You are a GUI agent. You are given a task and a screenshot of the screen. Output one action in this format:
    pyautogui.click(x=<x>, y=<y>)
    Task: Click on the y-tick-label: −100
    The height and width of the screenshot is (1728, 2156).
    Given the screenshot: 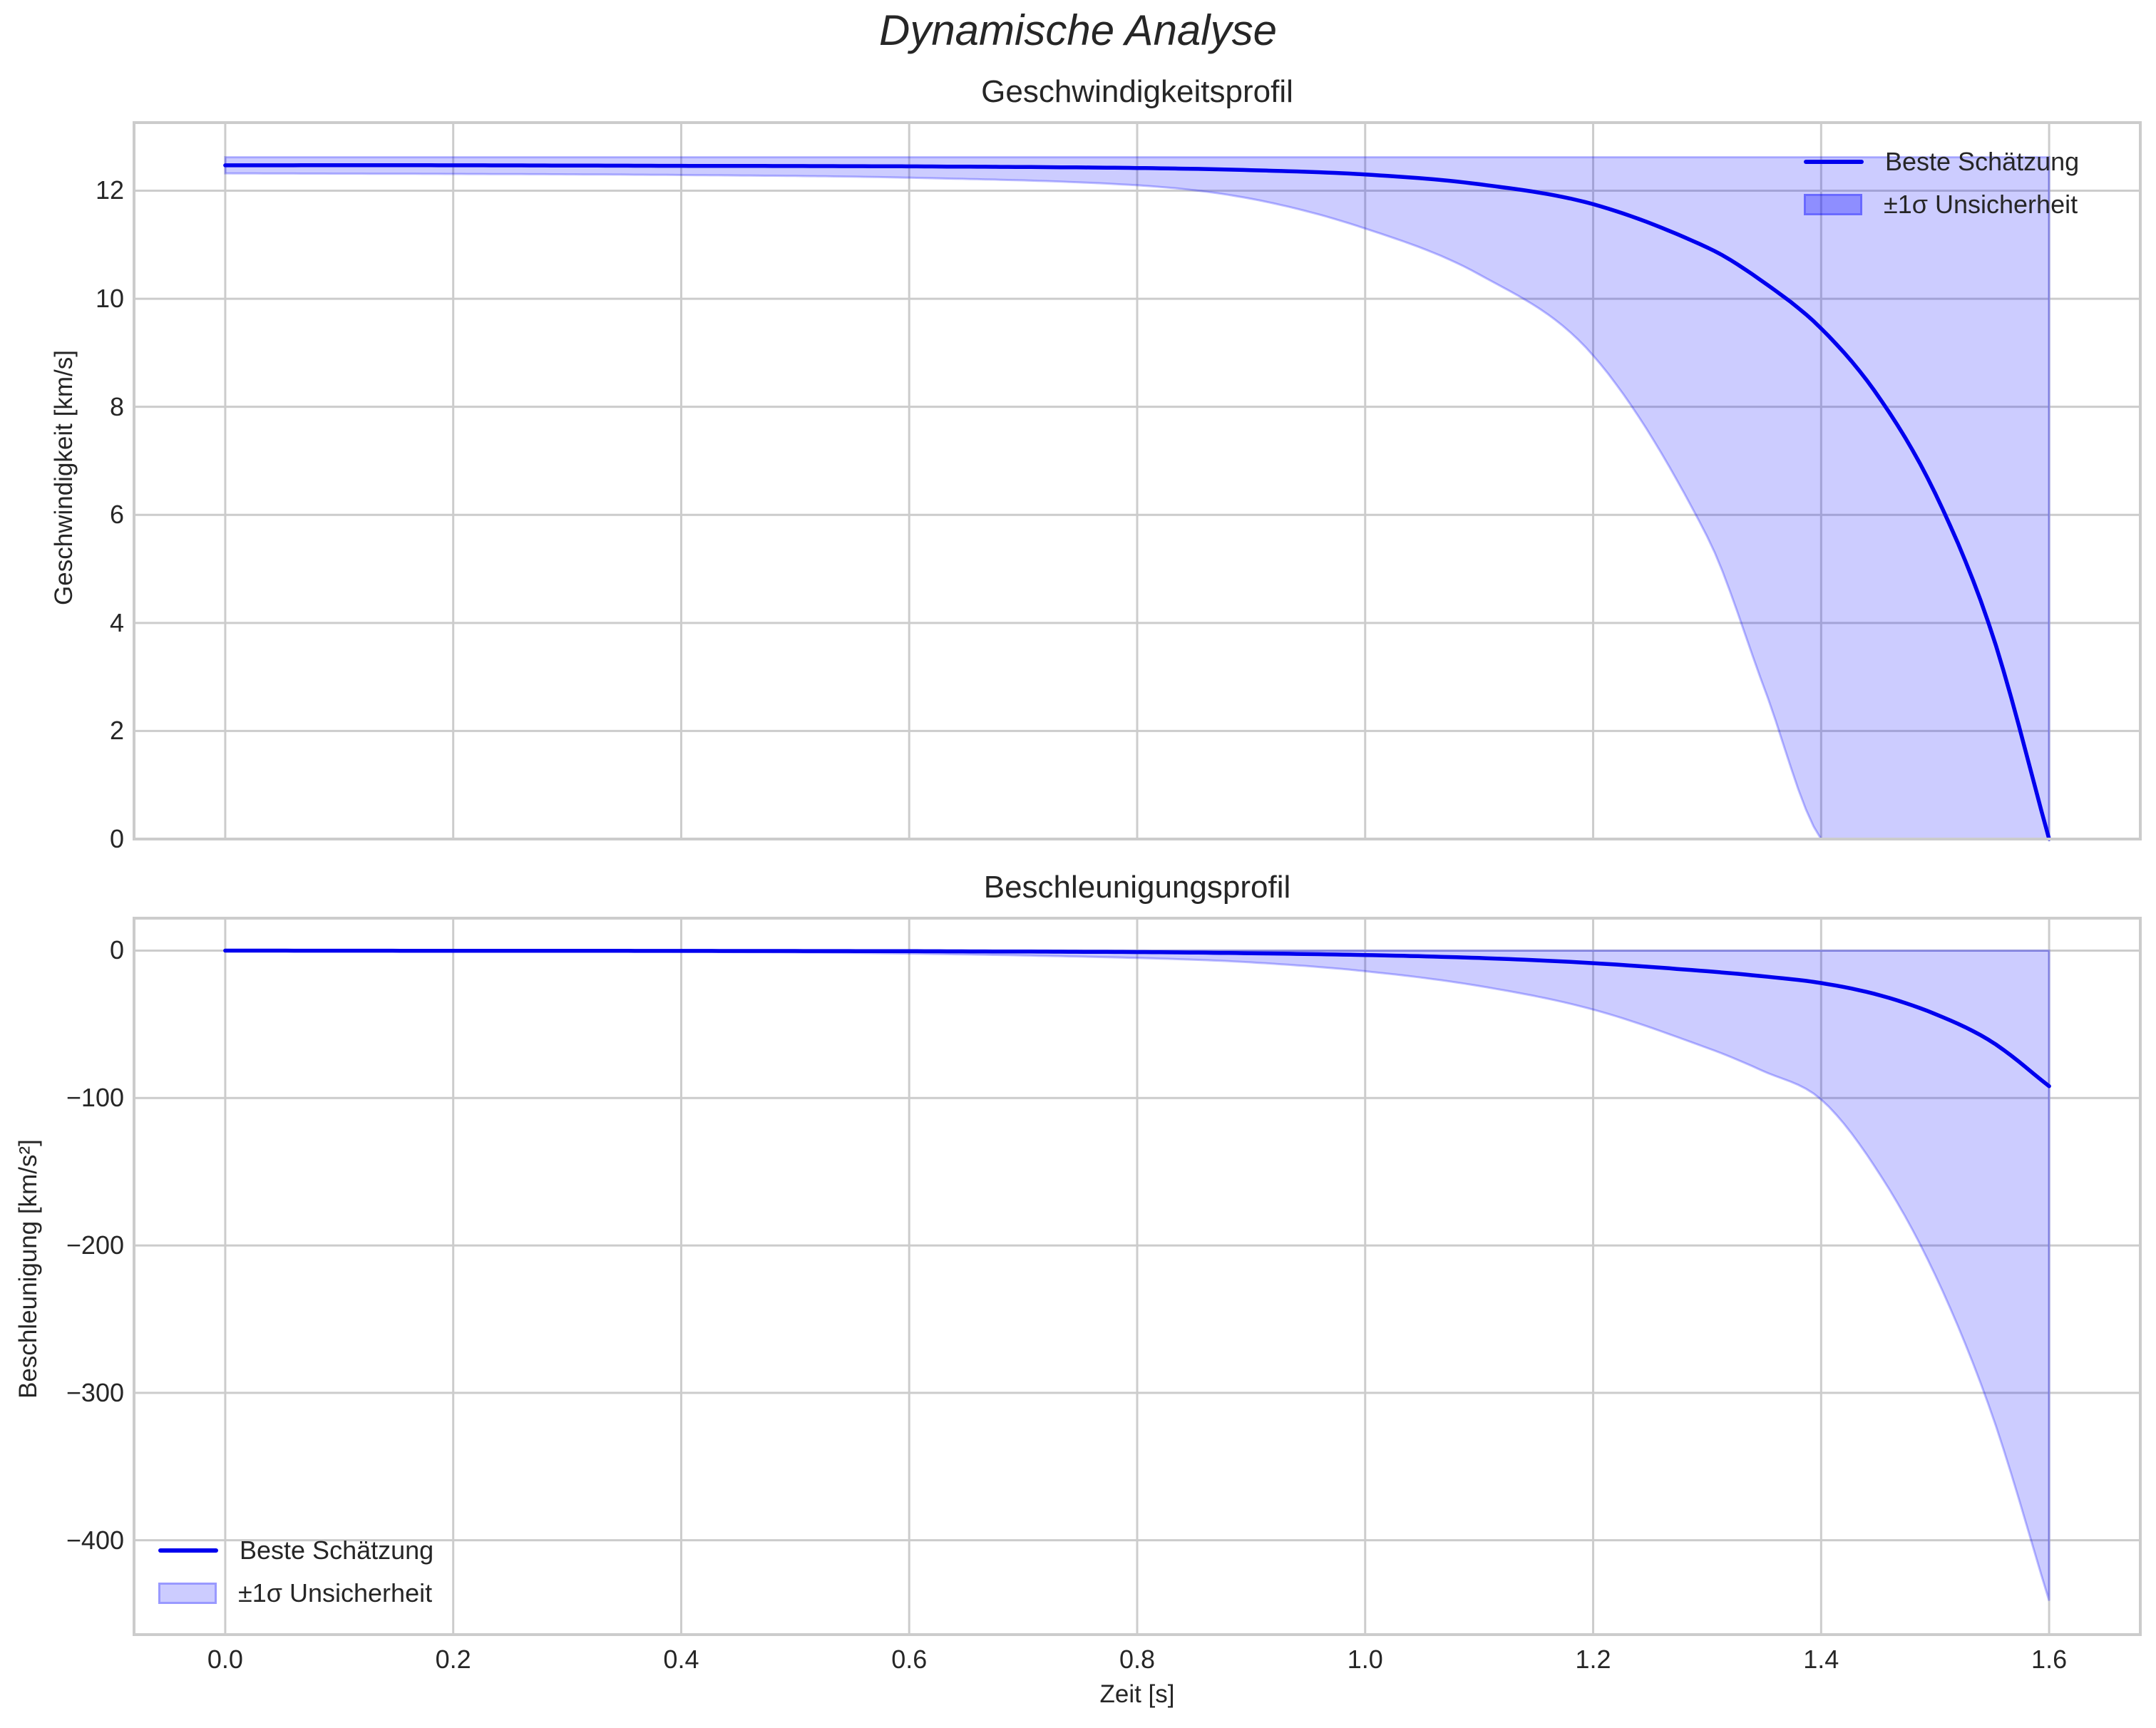 What is the action you would take?
    pyautogui.click(x=95, y=1098)
    